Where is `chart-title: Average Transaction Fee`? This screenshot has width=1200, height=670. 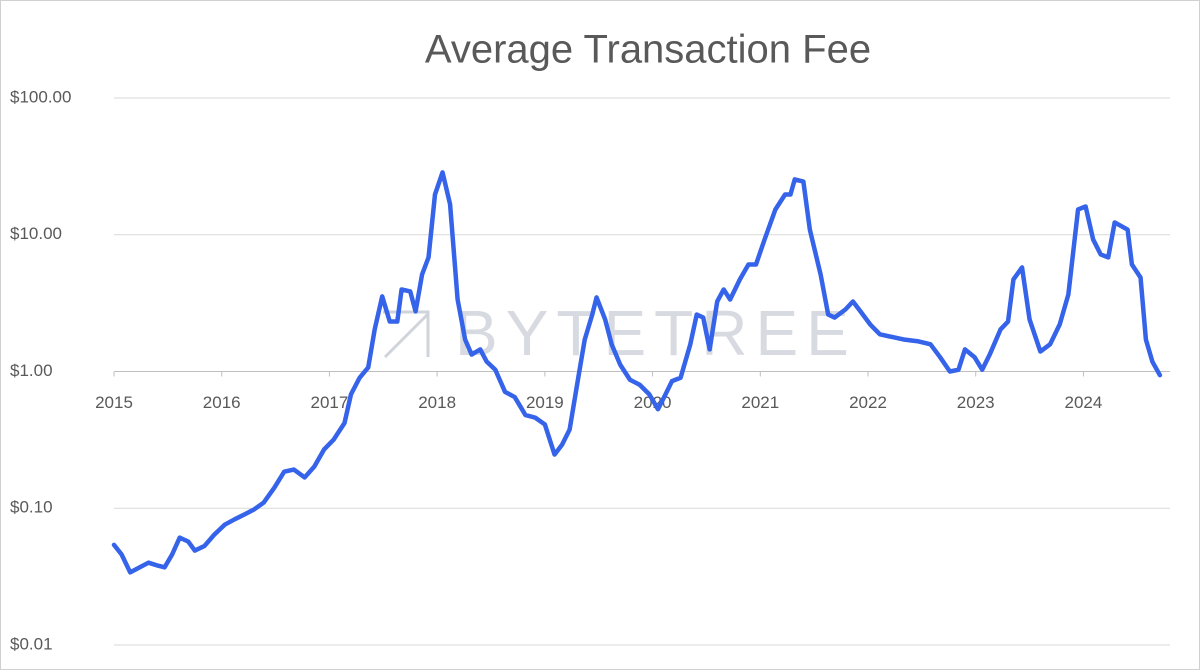 chart-title: Average Transaction Fee is located at coordinates (648, 50).